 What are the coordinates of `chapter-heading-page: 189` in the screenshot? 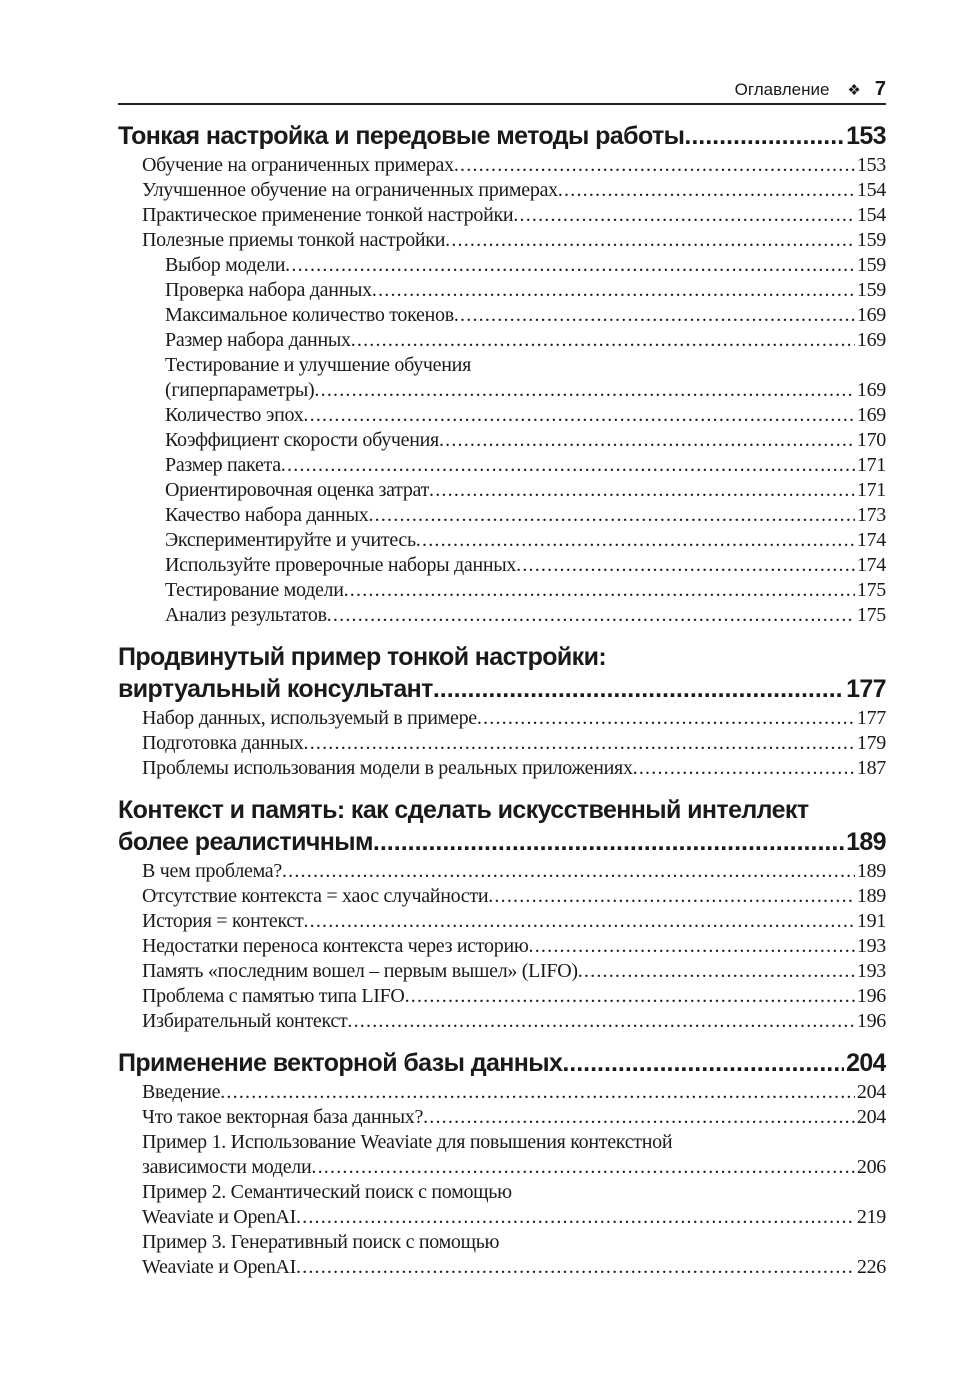 It's located at (866, 842).